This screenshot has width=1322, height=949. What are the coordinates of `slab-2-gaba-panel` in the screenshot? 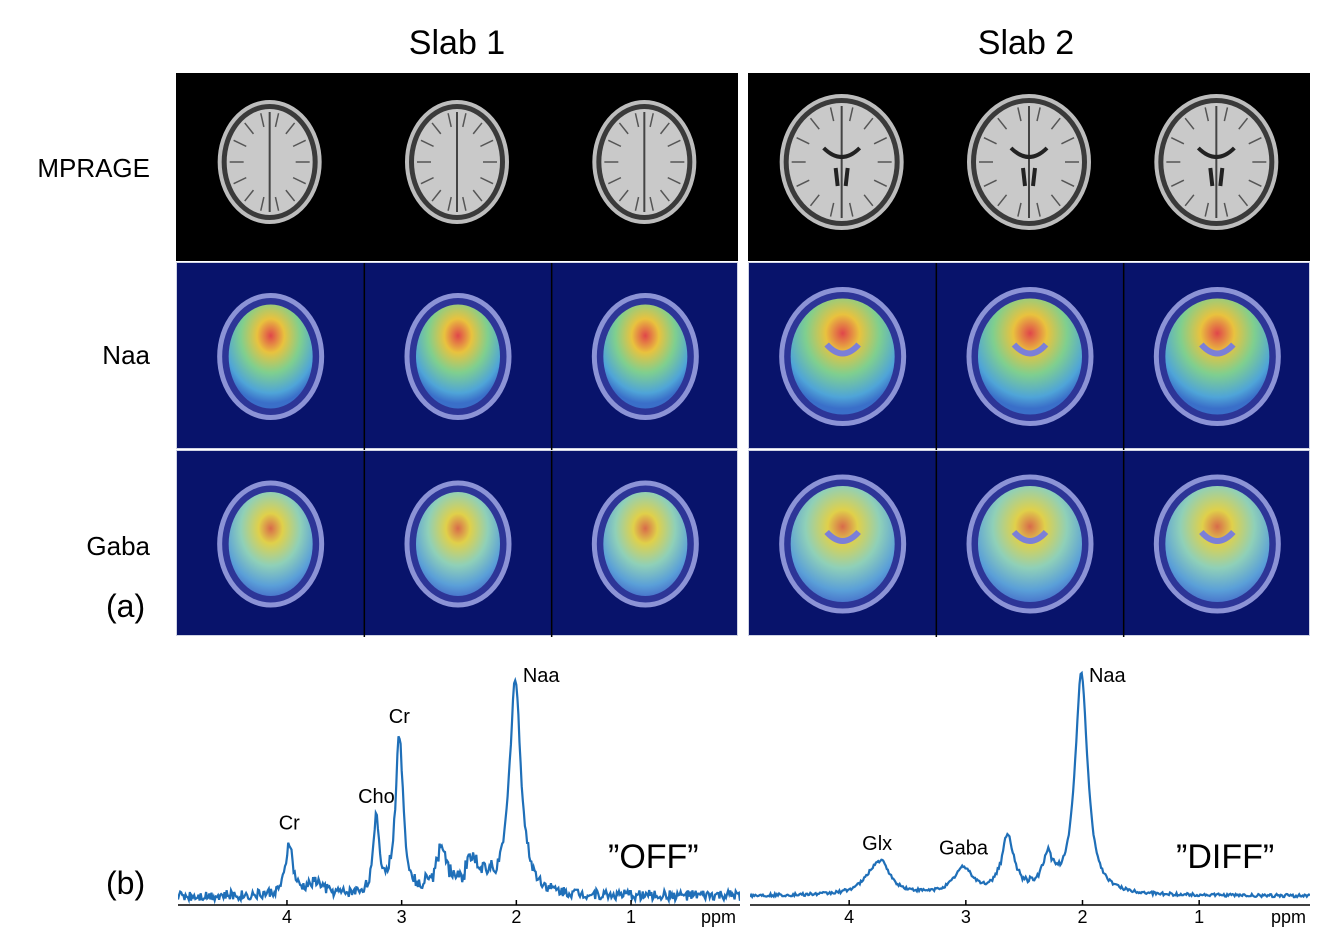 It's located at (1029, 543).